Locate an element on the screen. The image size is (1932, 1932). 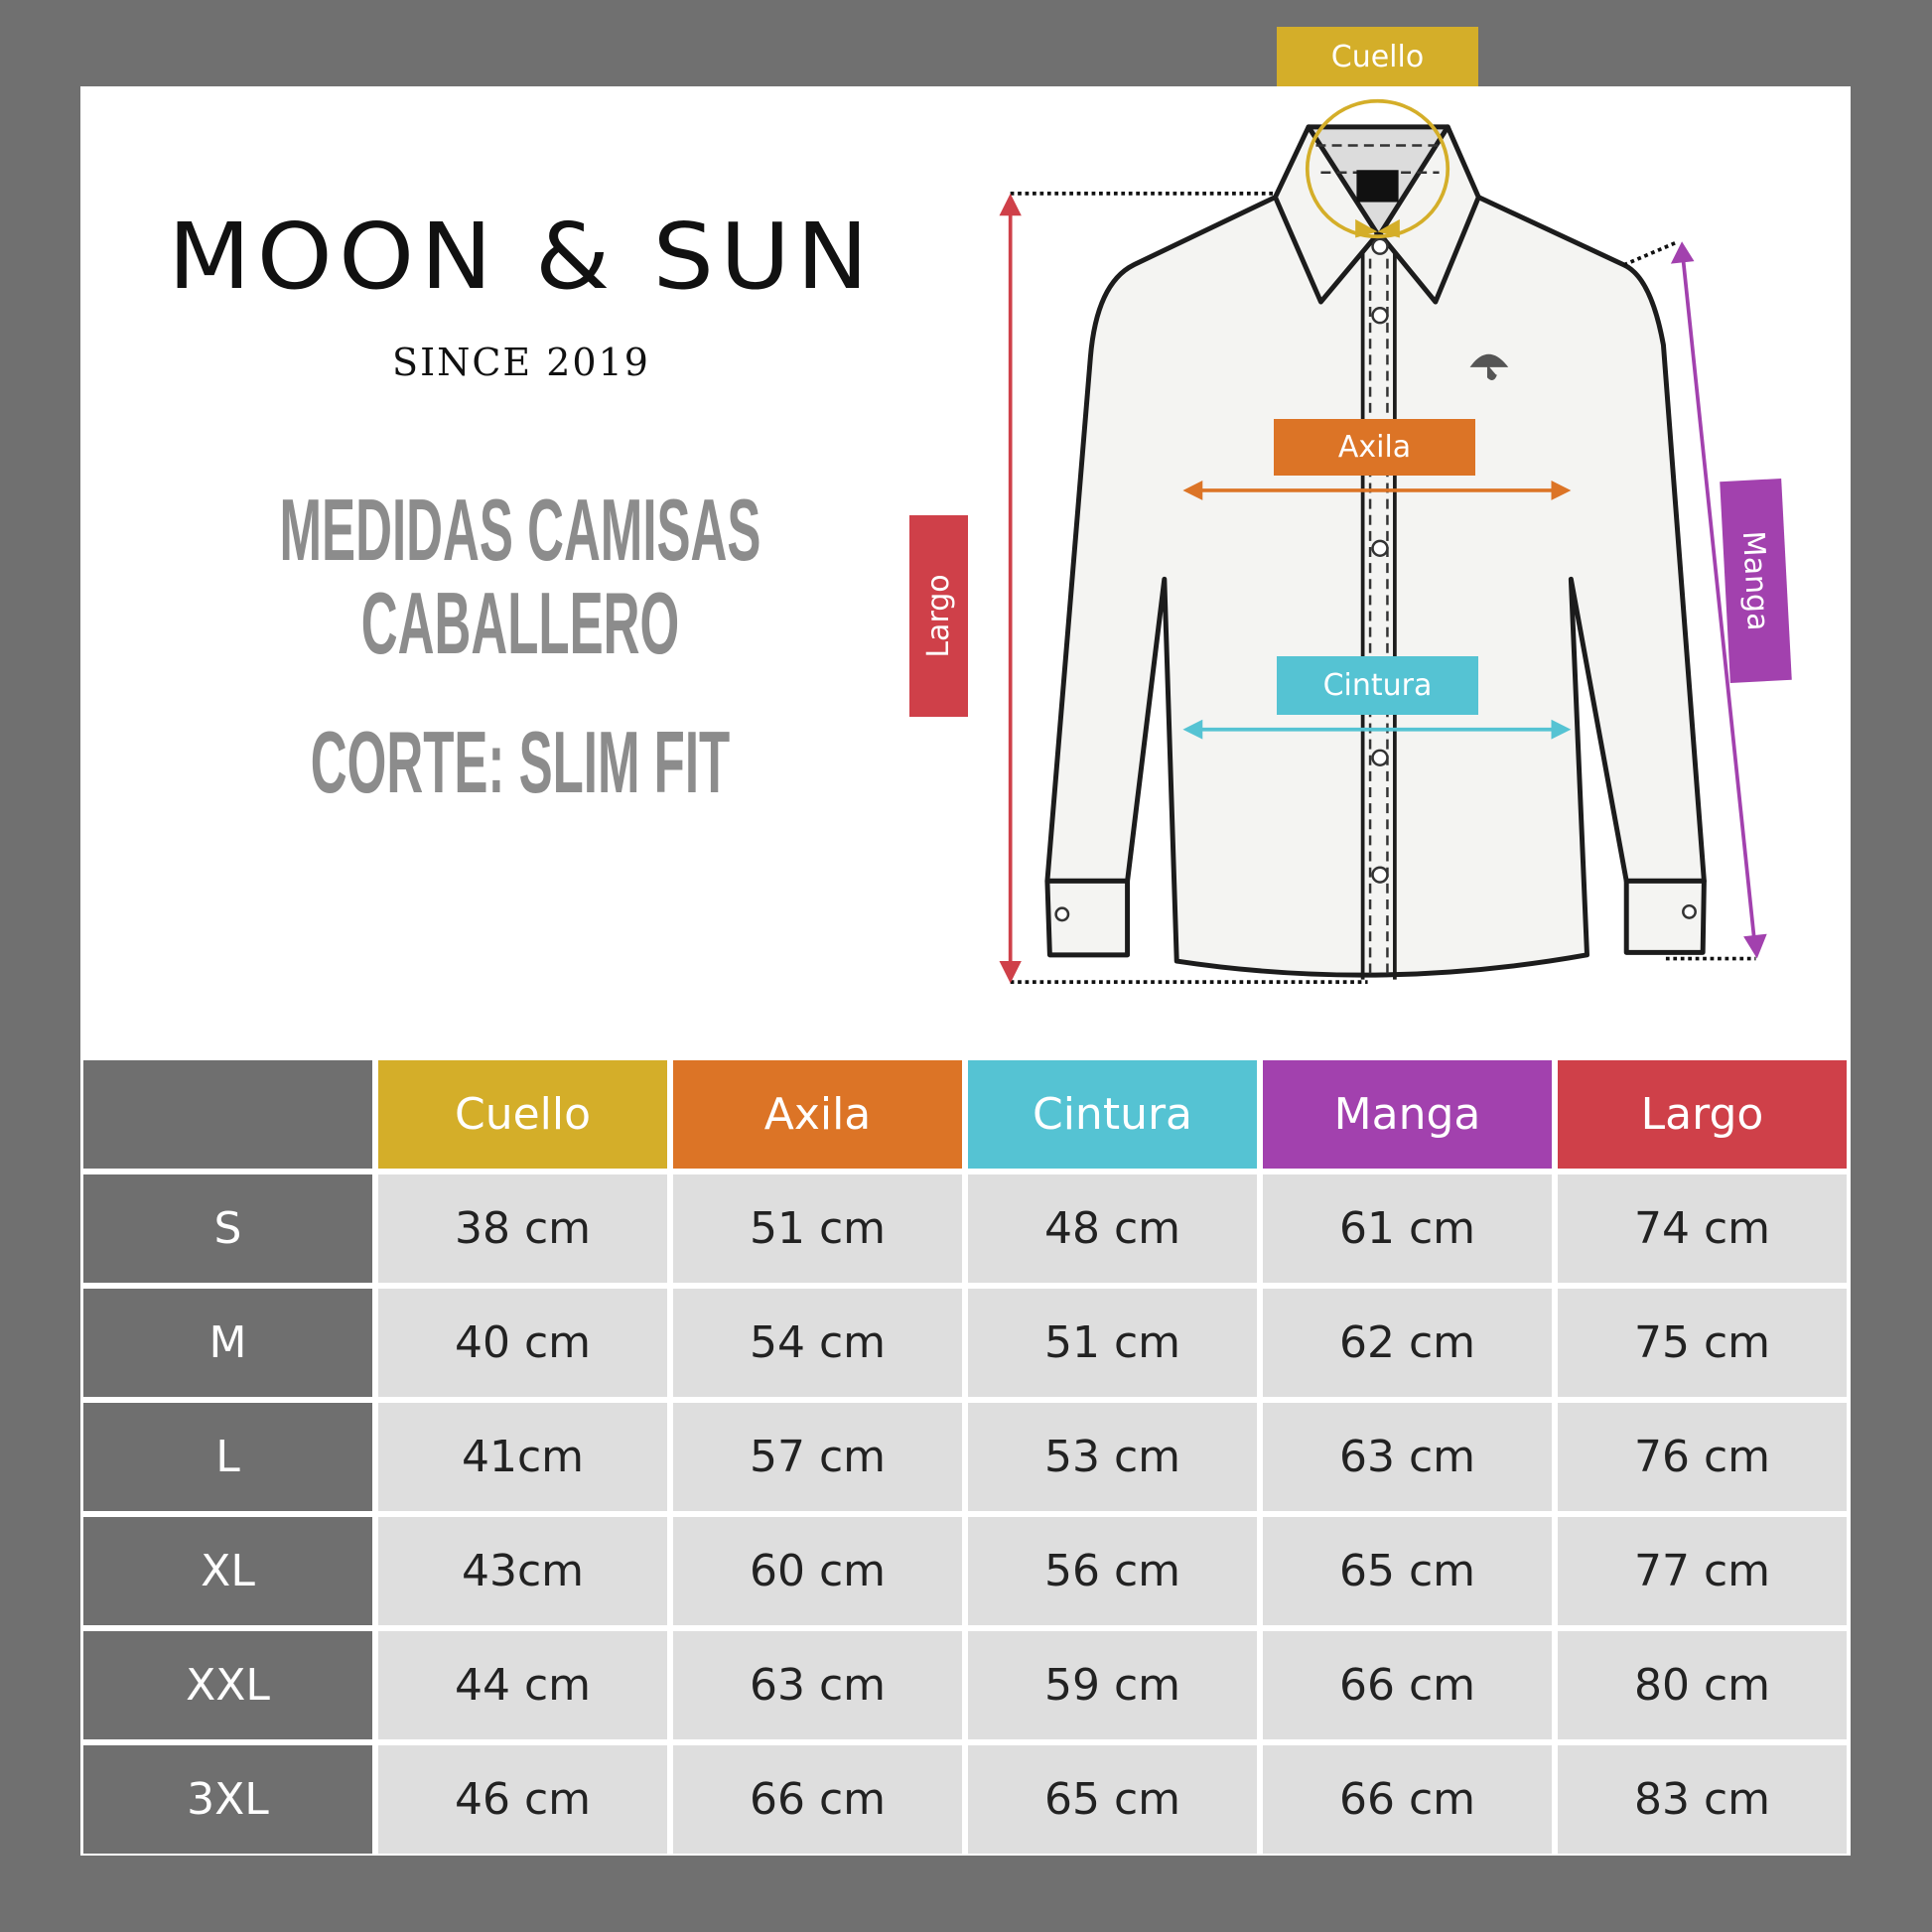
left-cuff is located at coordinates (1087, 918).